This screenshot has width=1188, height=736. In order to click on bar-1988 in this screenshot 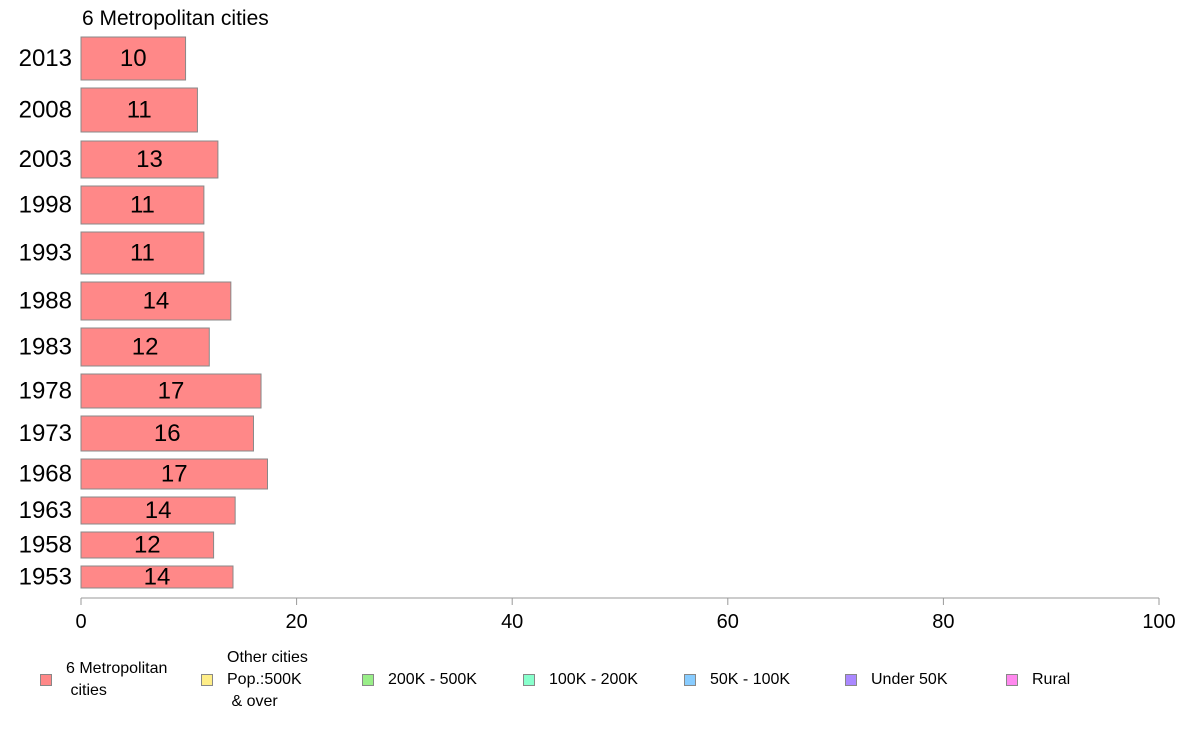, I will do `click(156, 301)`.